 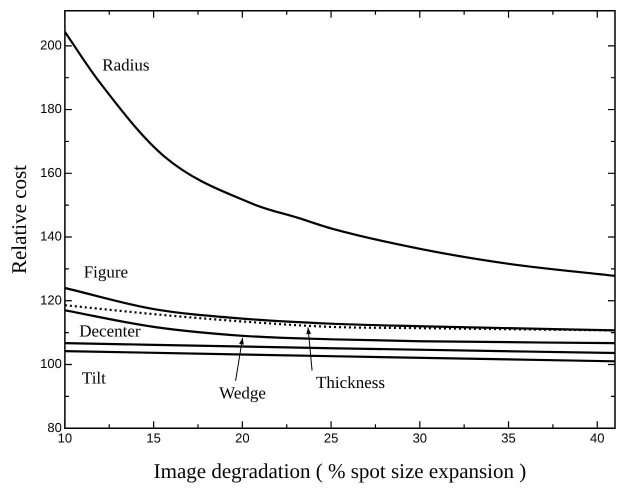 I want to click on series-label: Radius, so click(x=126, y=64).